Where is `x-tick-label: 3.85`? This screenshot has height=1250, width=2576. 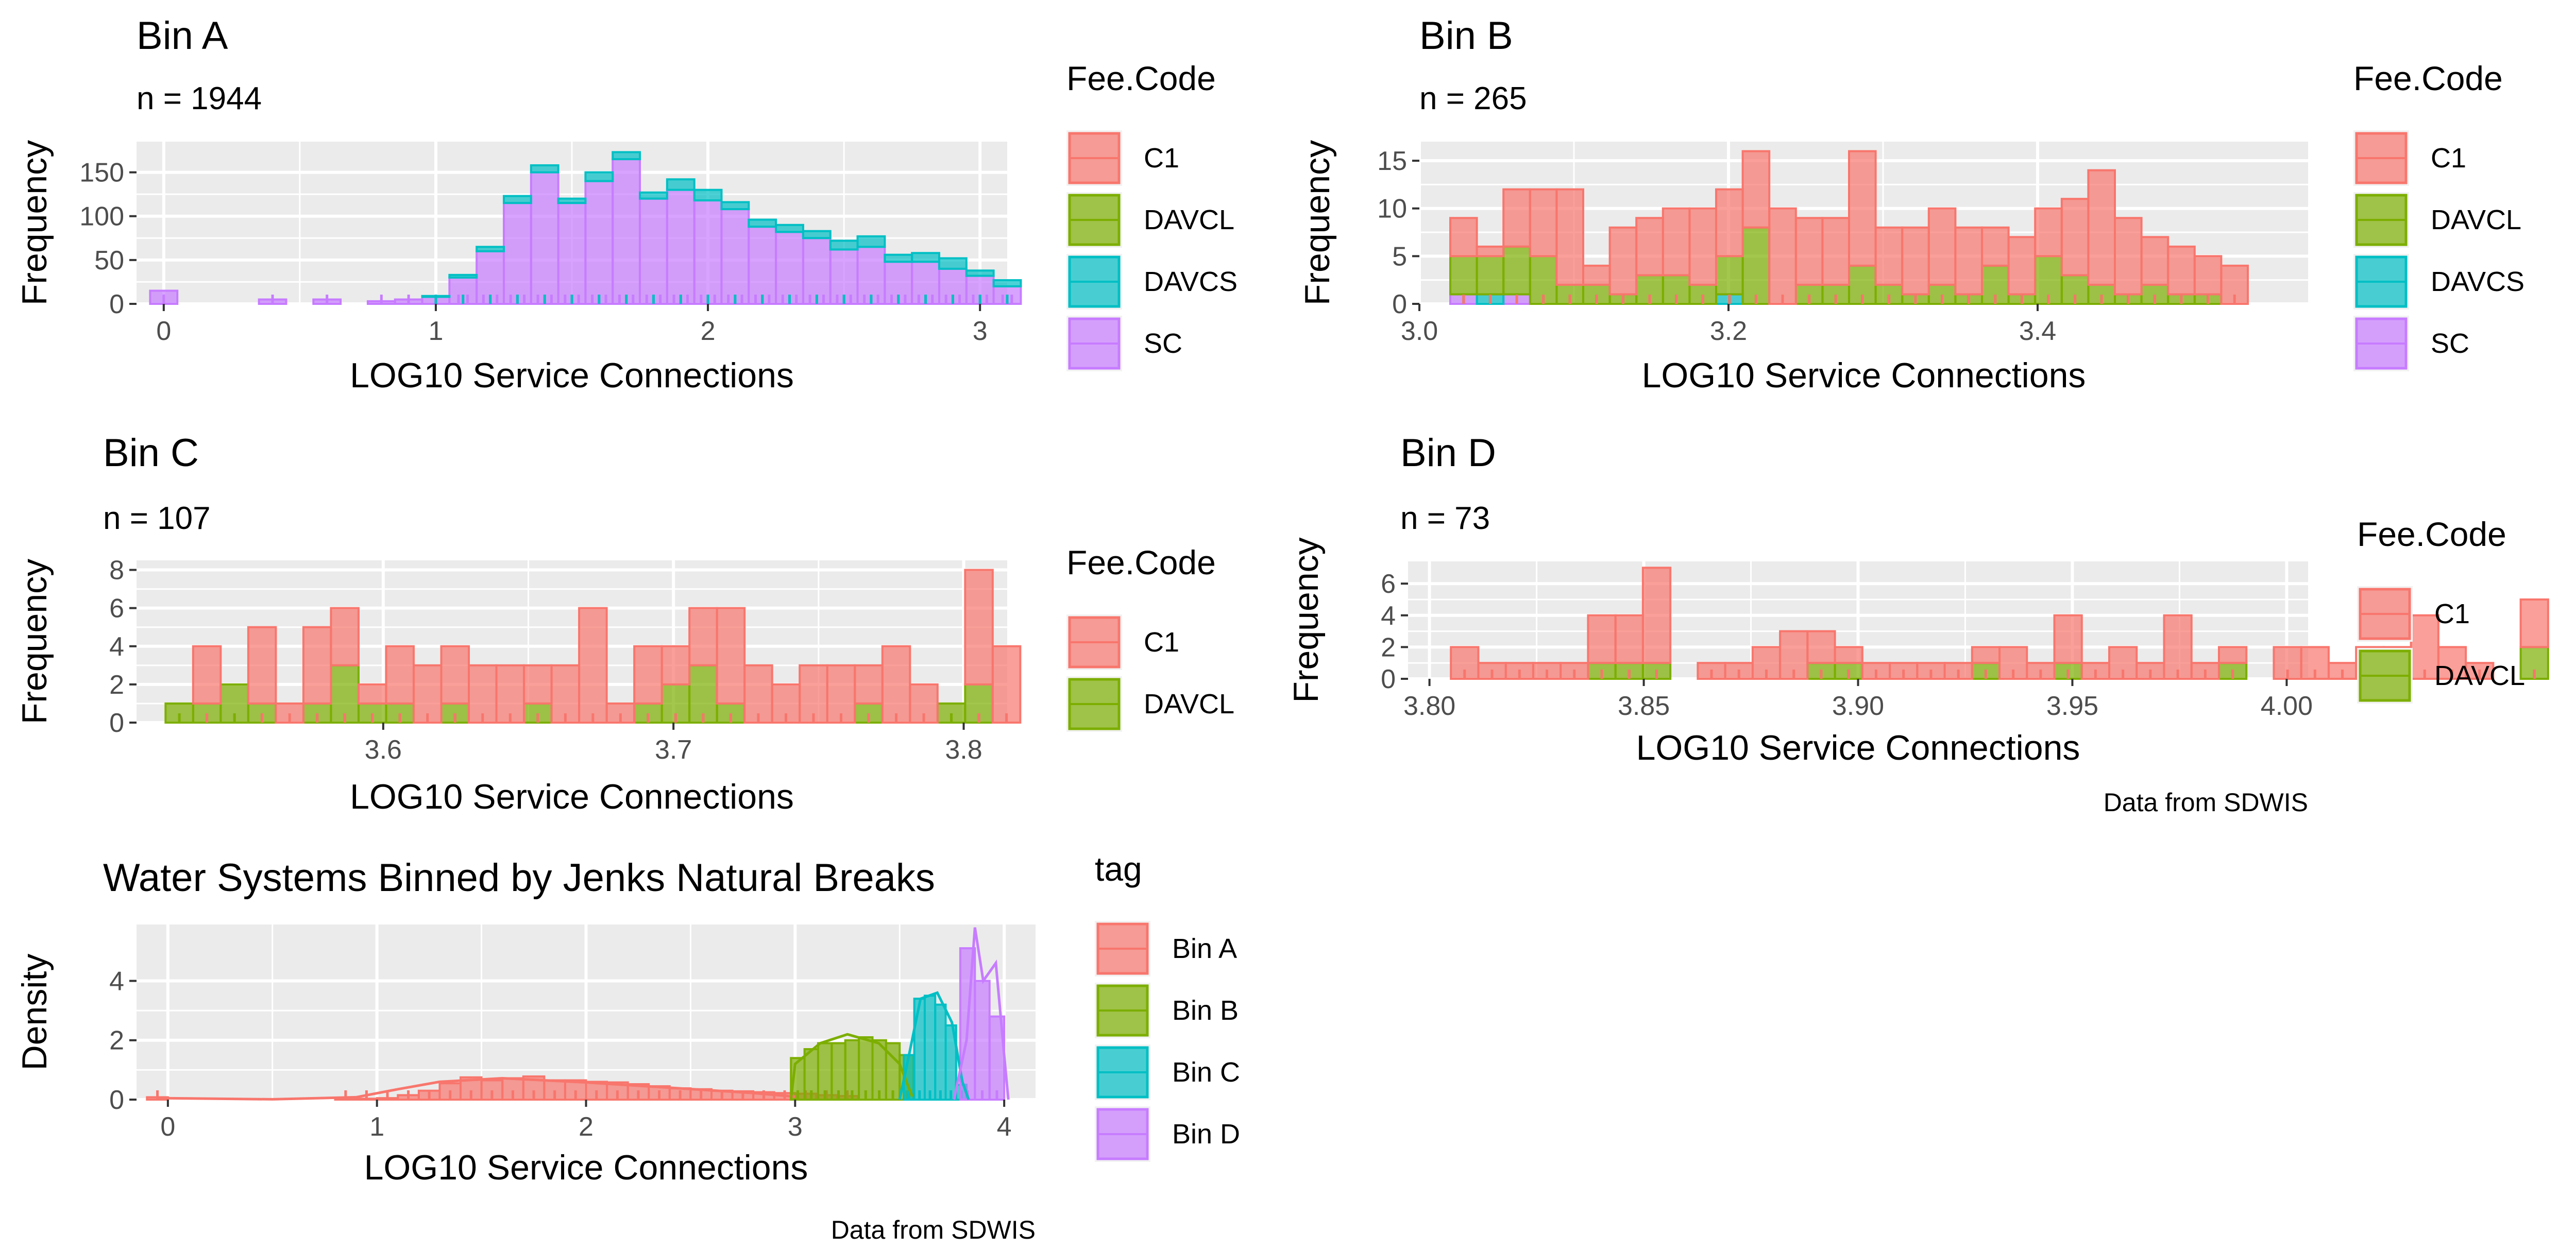 x-tick-label: 3.85 is located at coordinates (1644, 706).